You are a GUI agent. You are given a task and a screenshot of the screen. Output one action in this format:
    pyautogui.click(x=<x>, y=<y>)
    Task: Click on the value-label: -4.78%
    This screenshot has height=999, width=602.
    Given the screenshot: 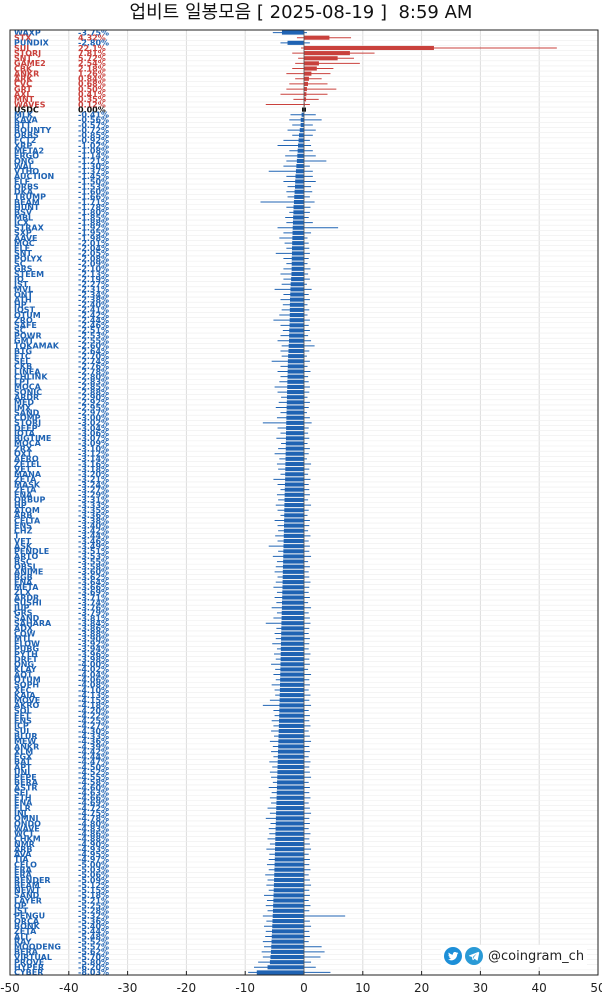 What is the action you would take?
    pyautogui.click(x=93, y=818)
    